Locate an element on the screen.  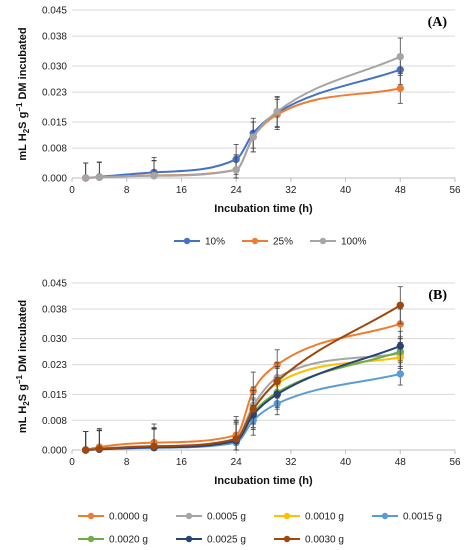
legend-item: 0.0015 g is located at coordinates (407, 517).